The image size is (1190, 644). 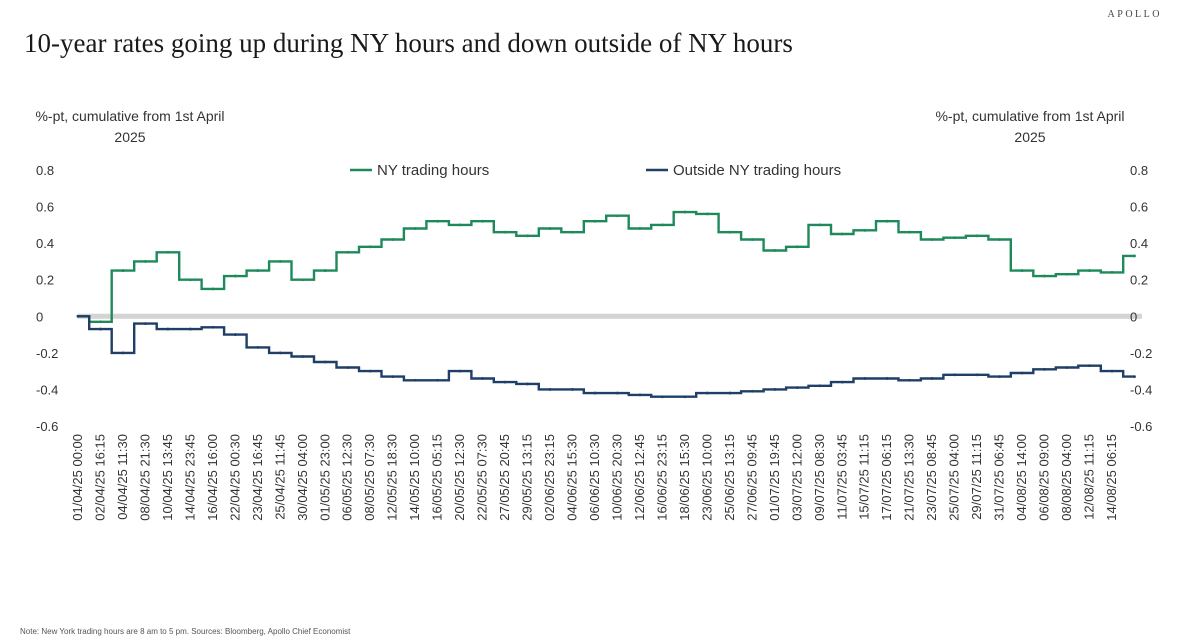 I want to click on x-tick-label: 04/08/25 14:00, so click(x=1021, y=477).